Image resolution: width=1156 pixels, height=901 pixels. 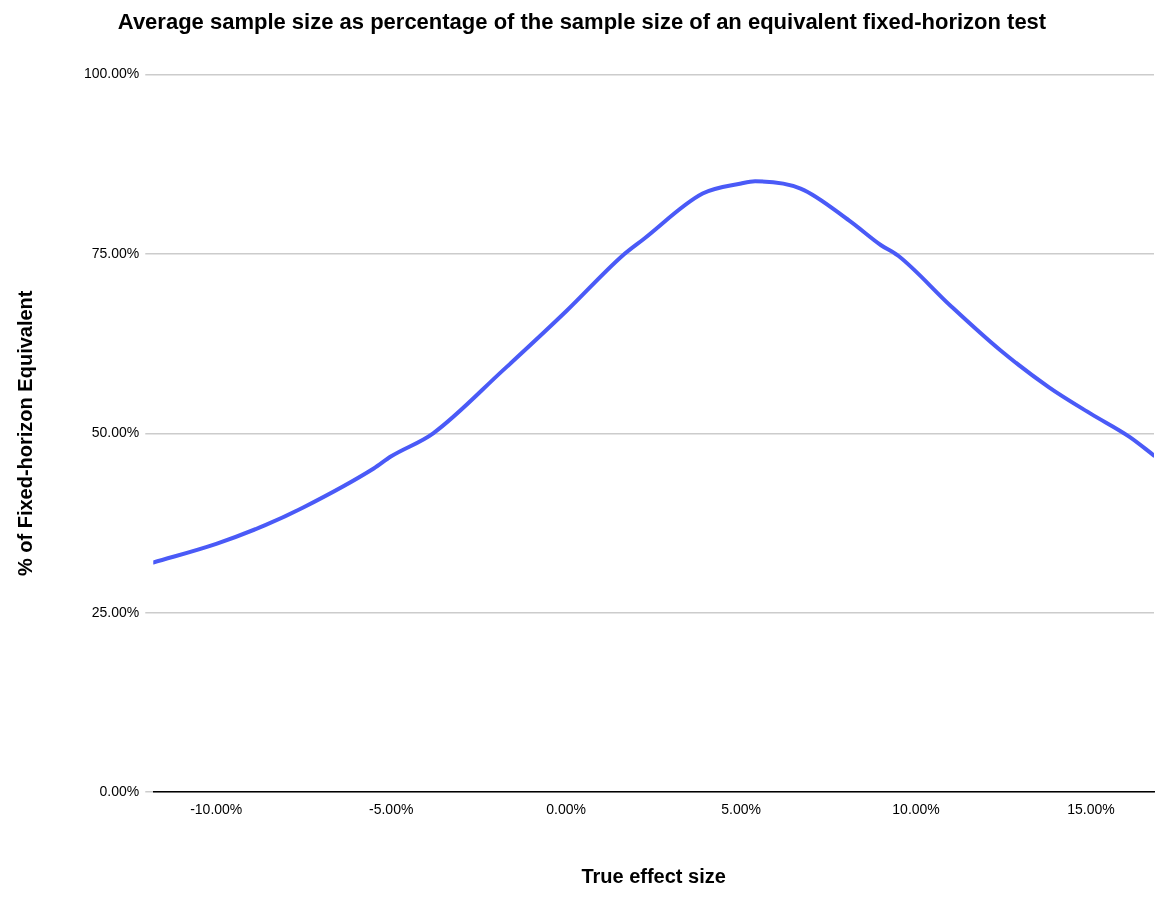 What do you see at coordinates (391, 809) in the screenshot?
I see `x-tick-label: -5.00%` at bounding box center [391, 809].